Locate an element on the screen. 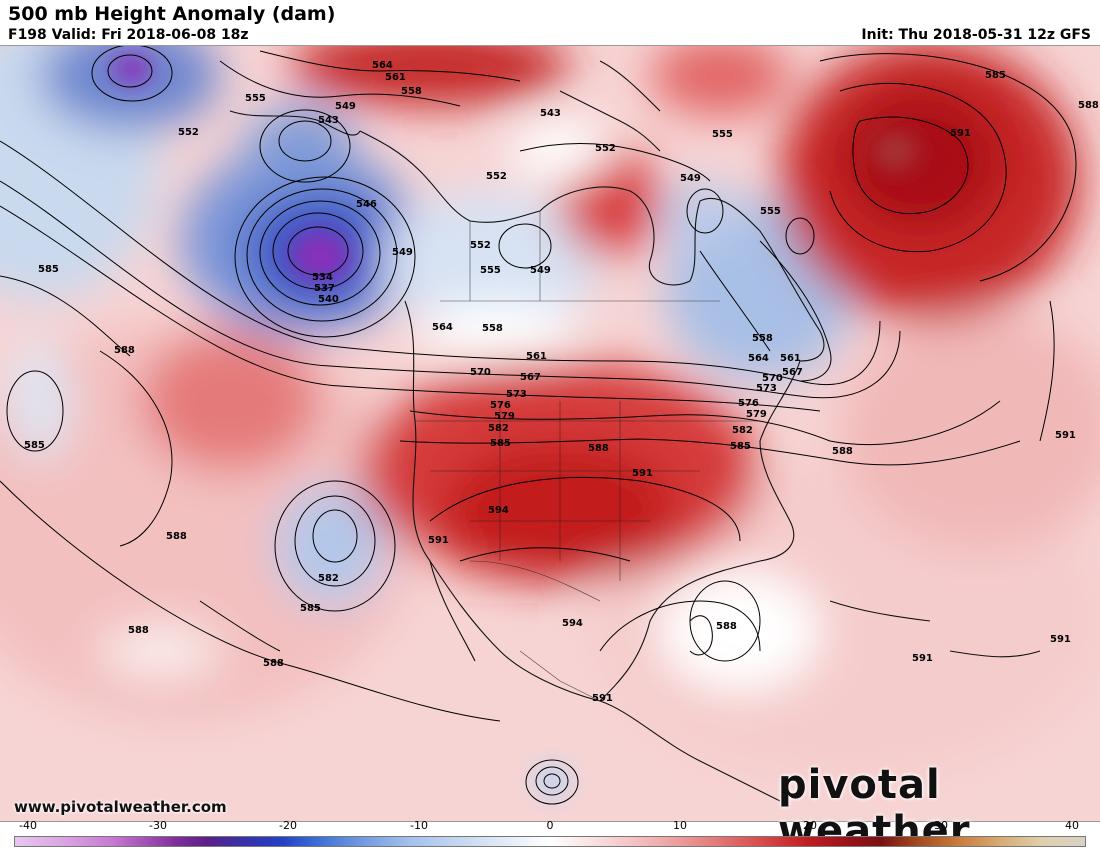 The width and height of the screenshot is (1100, 854). contour-label: 594 is located at coordinates (498, 510).